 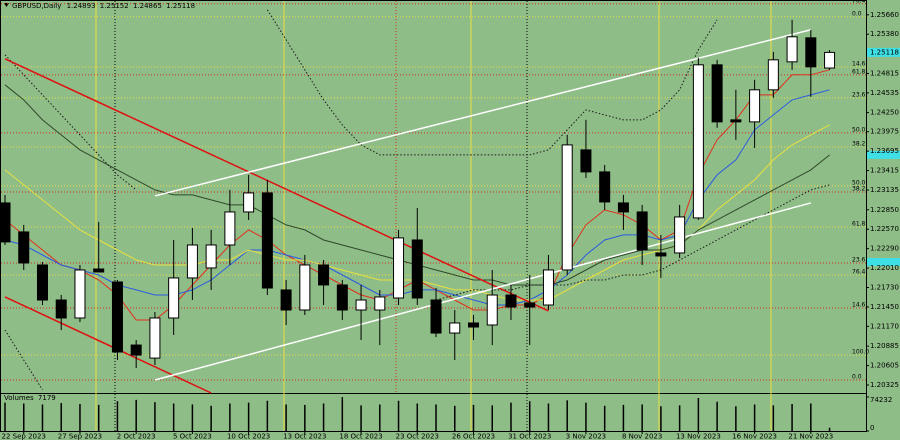 I want to click on y-tick-label: 1.25660, so click(x=884, y=15).